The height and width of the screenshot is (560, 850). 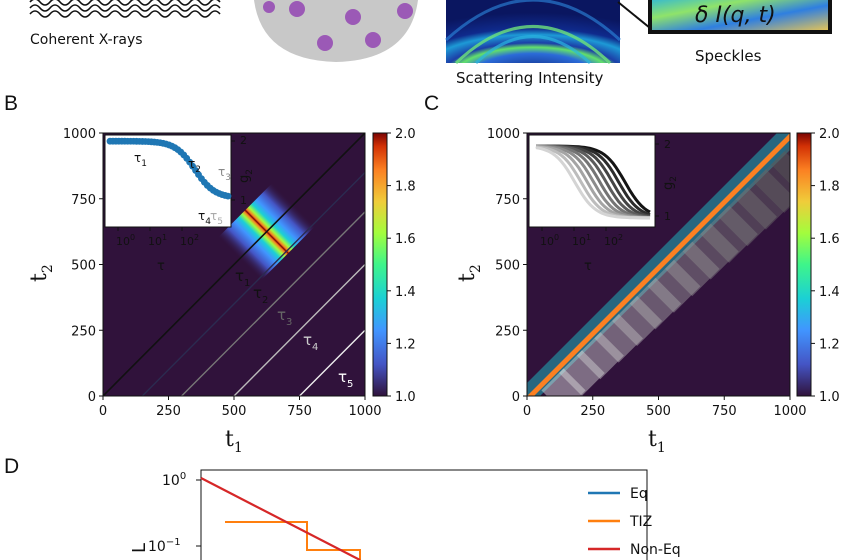 What do you see at coordinates (168, 411) in the screenshot?
I see `panel-b-xtick-1: 250` at bounding box center [168, 411].